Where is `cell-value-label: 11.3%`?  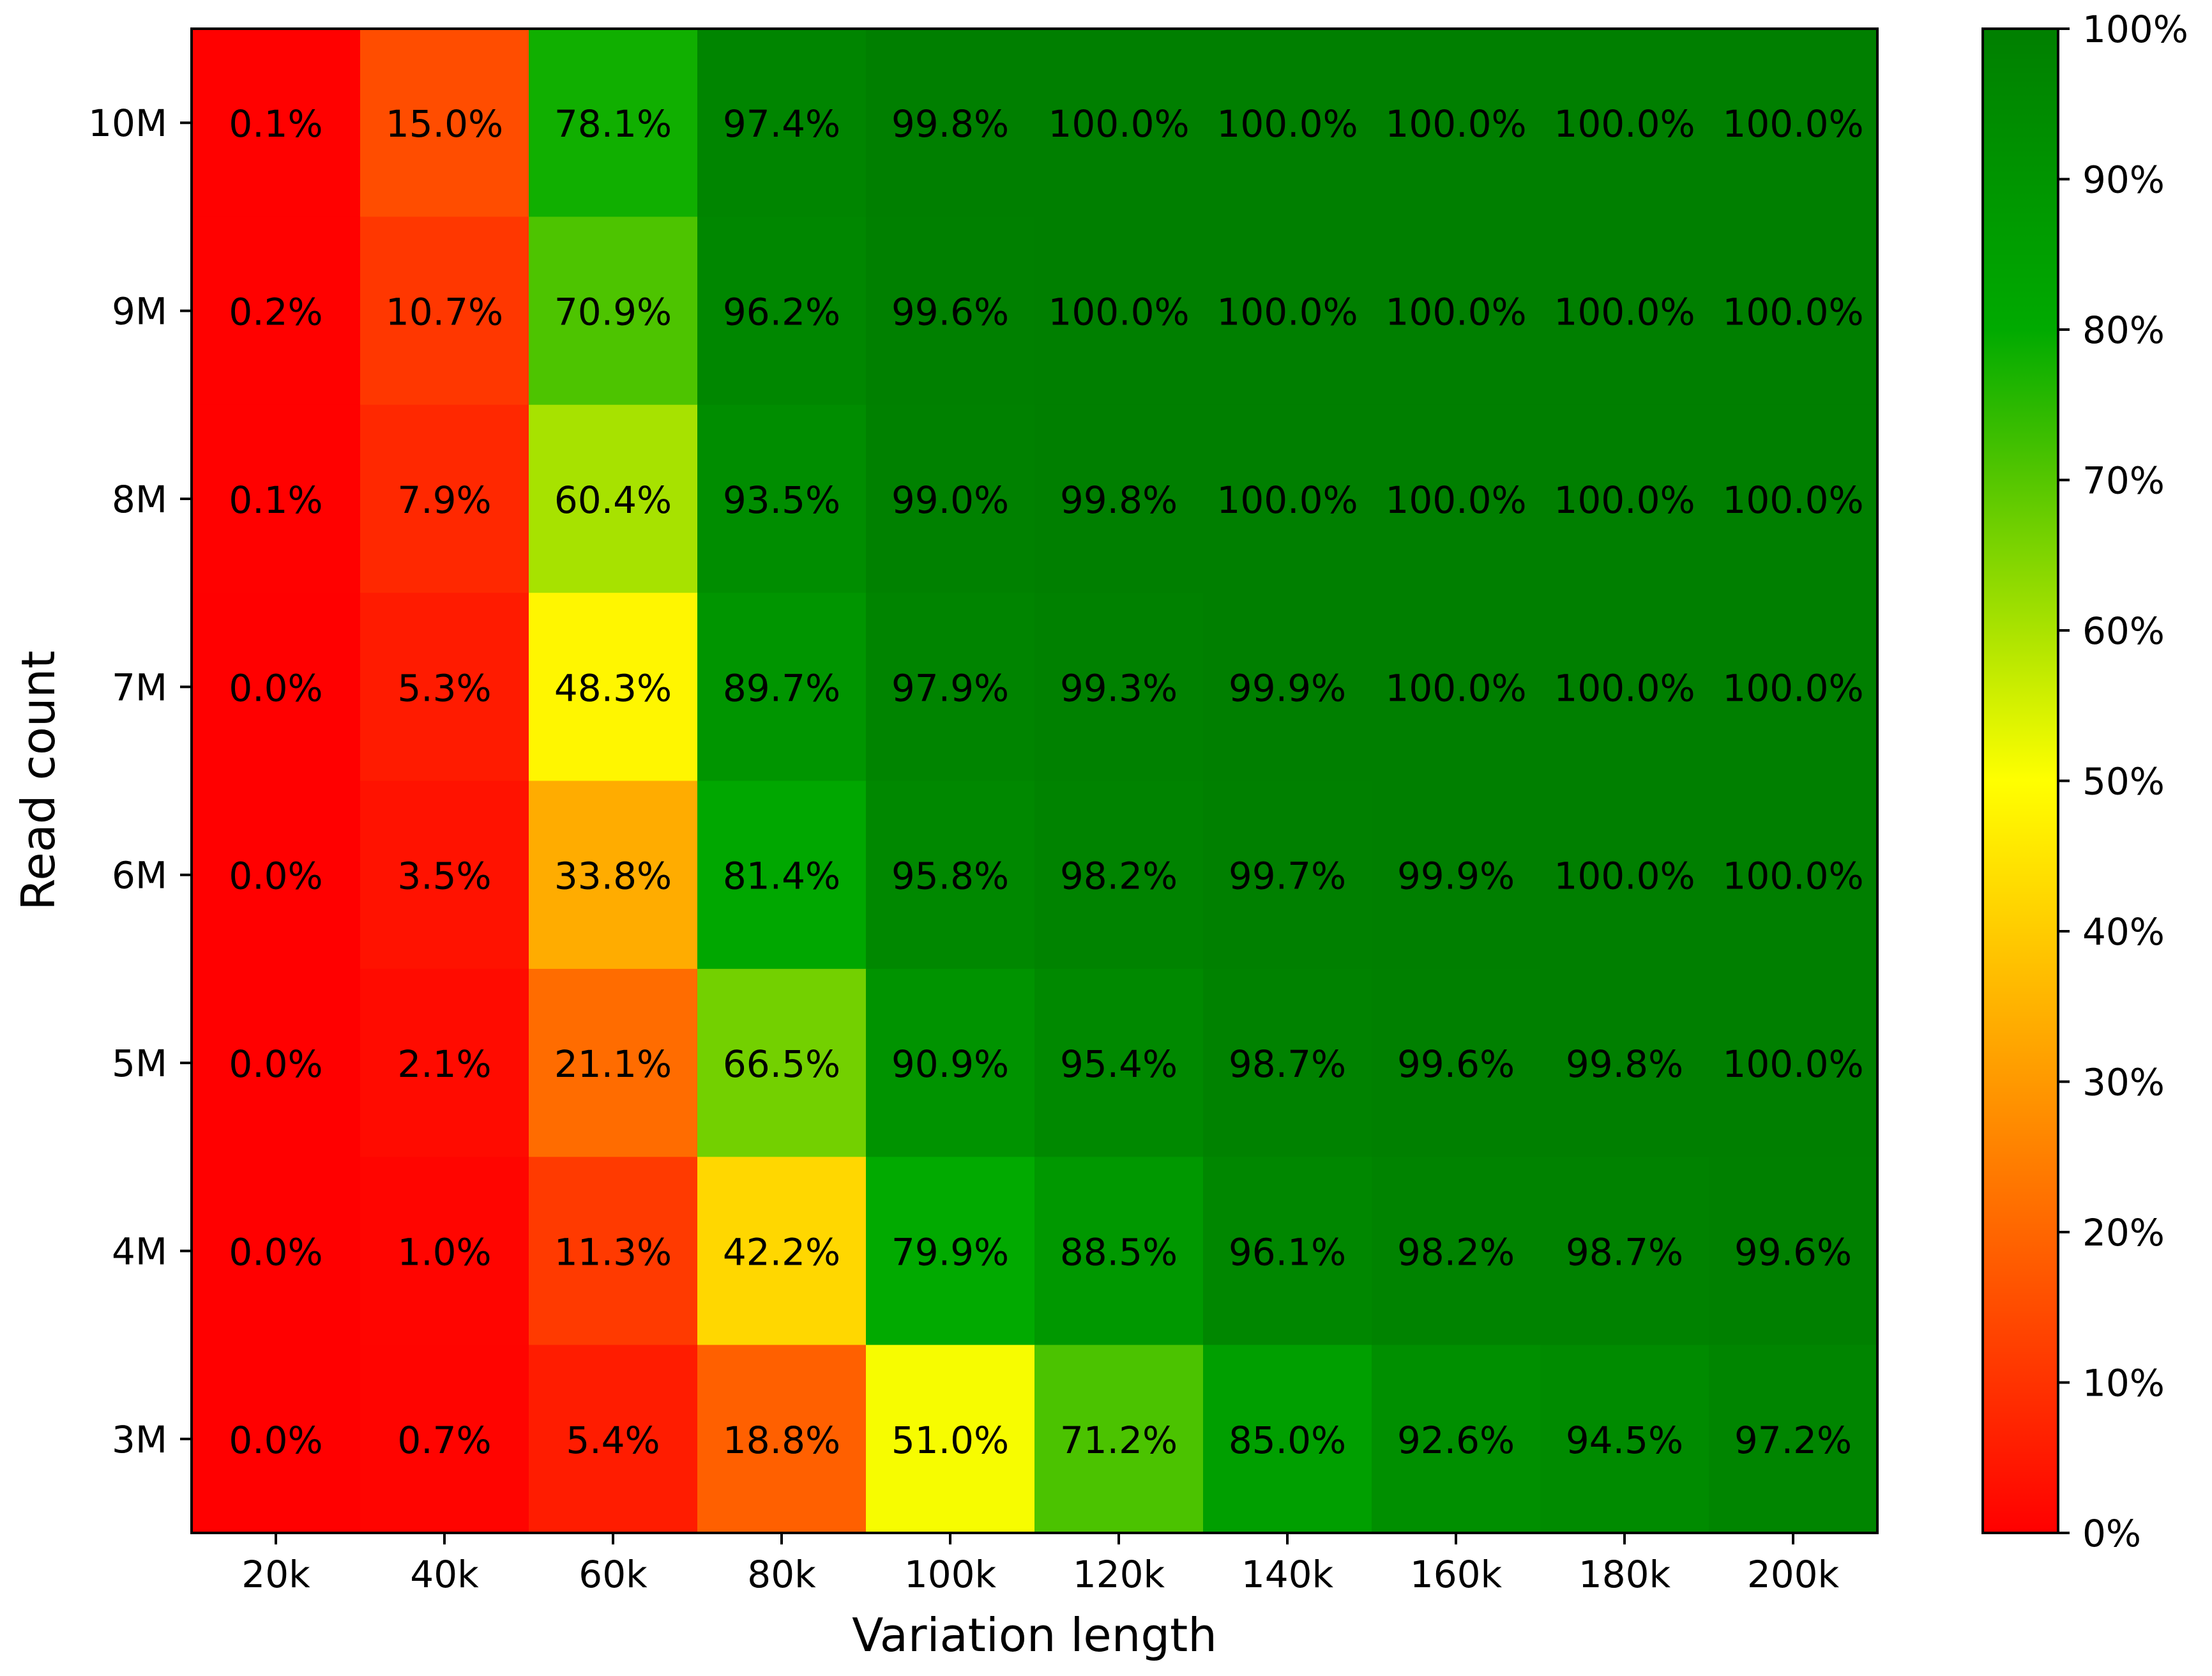 cell-value-label: 11.3% is located at coordinates (613, 1252).